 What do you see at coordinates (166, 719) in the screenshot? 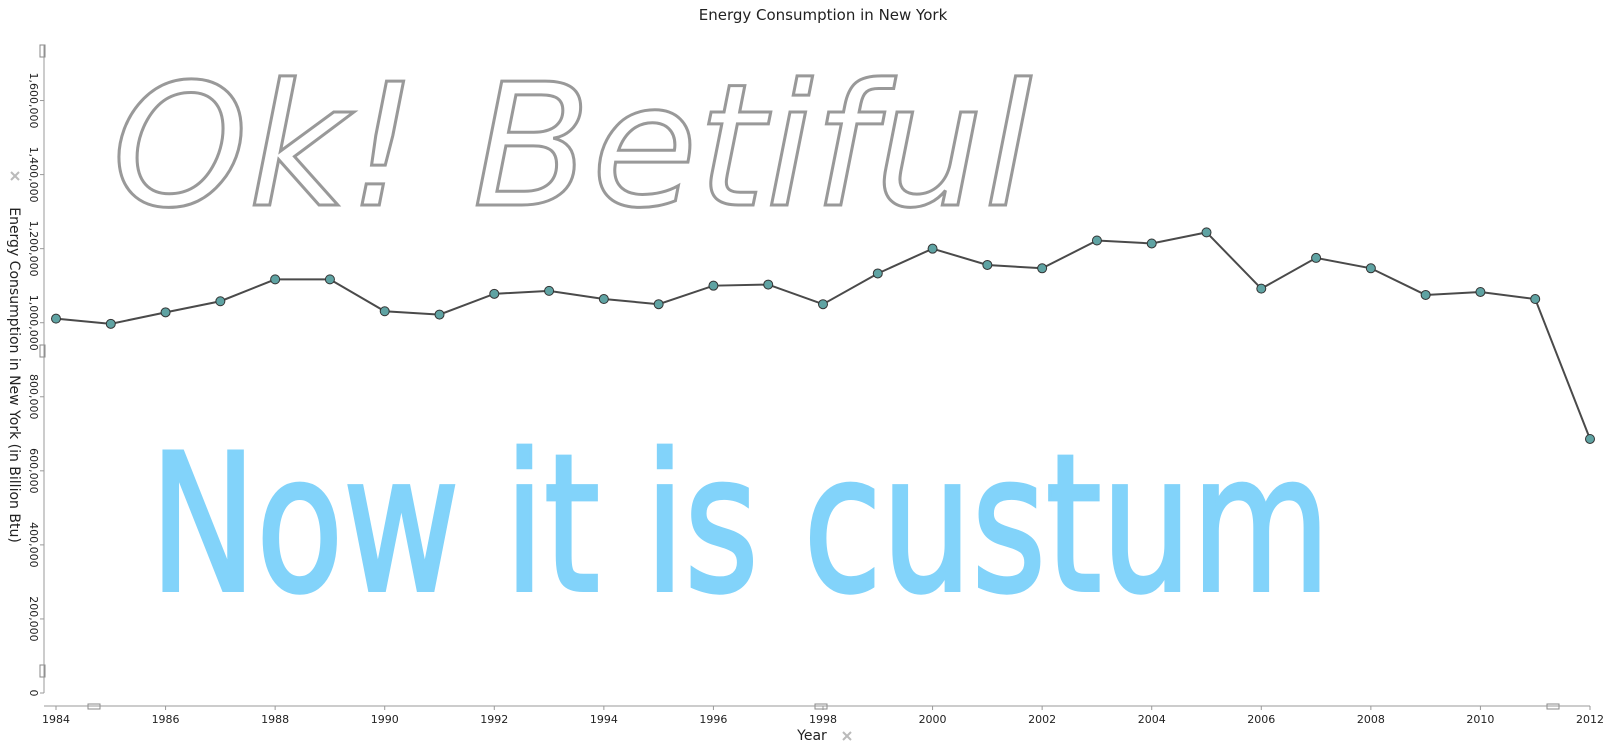
I see `x-tick-label: 1986` at bounding box center [166, 719].